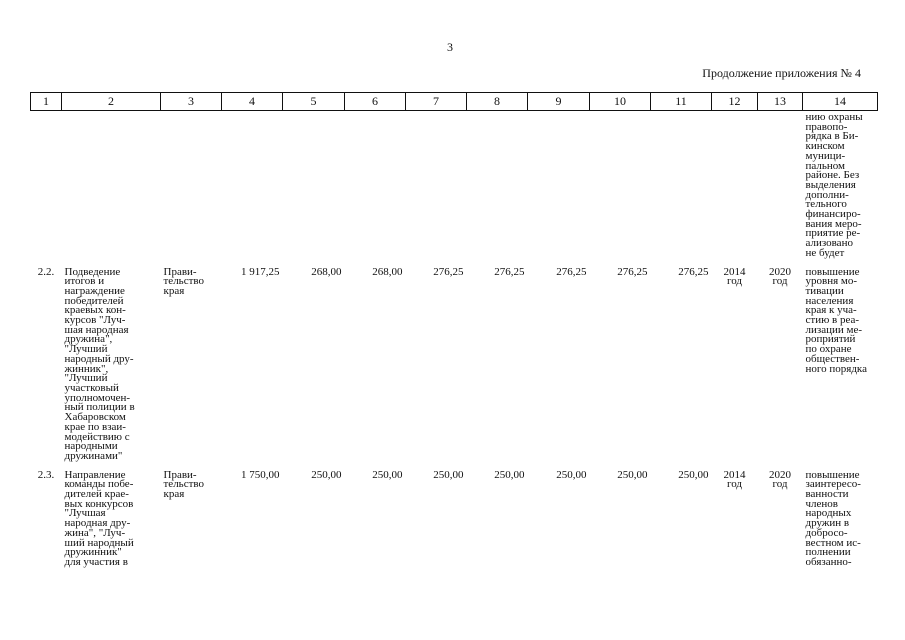  I want to click on header-col-8: 8, so click(497, 101).